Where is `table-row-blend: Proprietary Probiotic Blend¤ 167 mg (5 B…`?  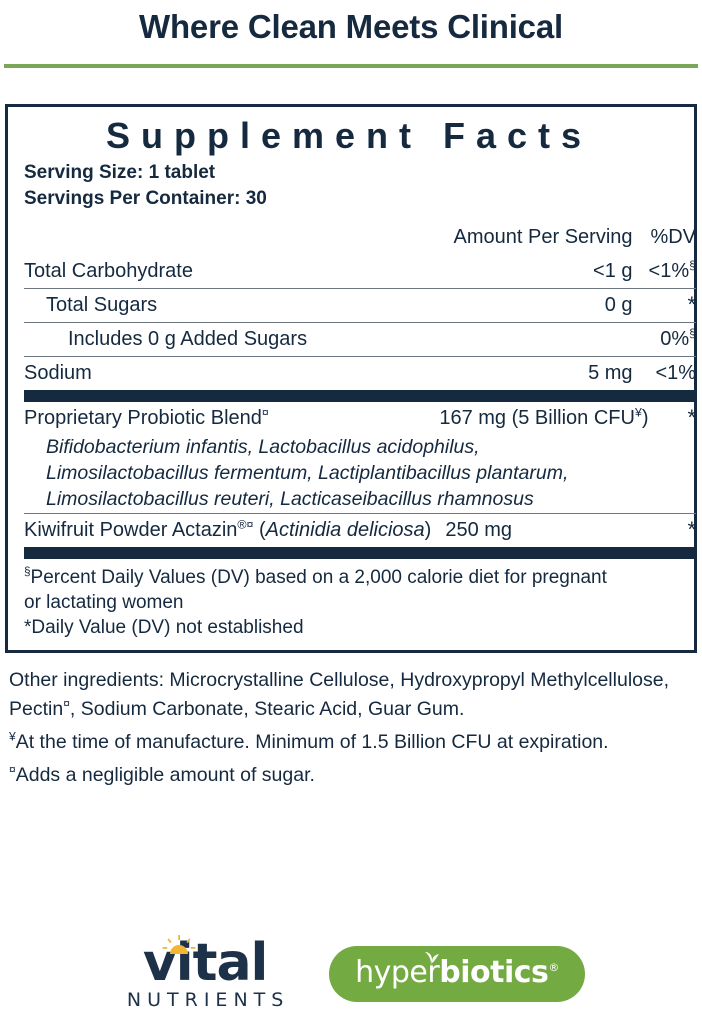
table-row-blend: Proprietary Probiotic Blend¤ 167 mg (5 B… is located at coordinates (360, 418).